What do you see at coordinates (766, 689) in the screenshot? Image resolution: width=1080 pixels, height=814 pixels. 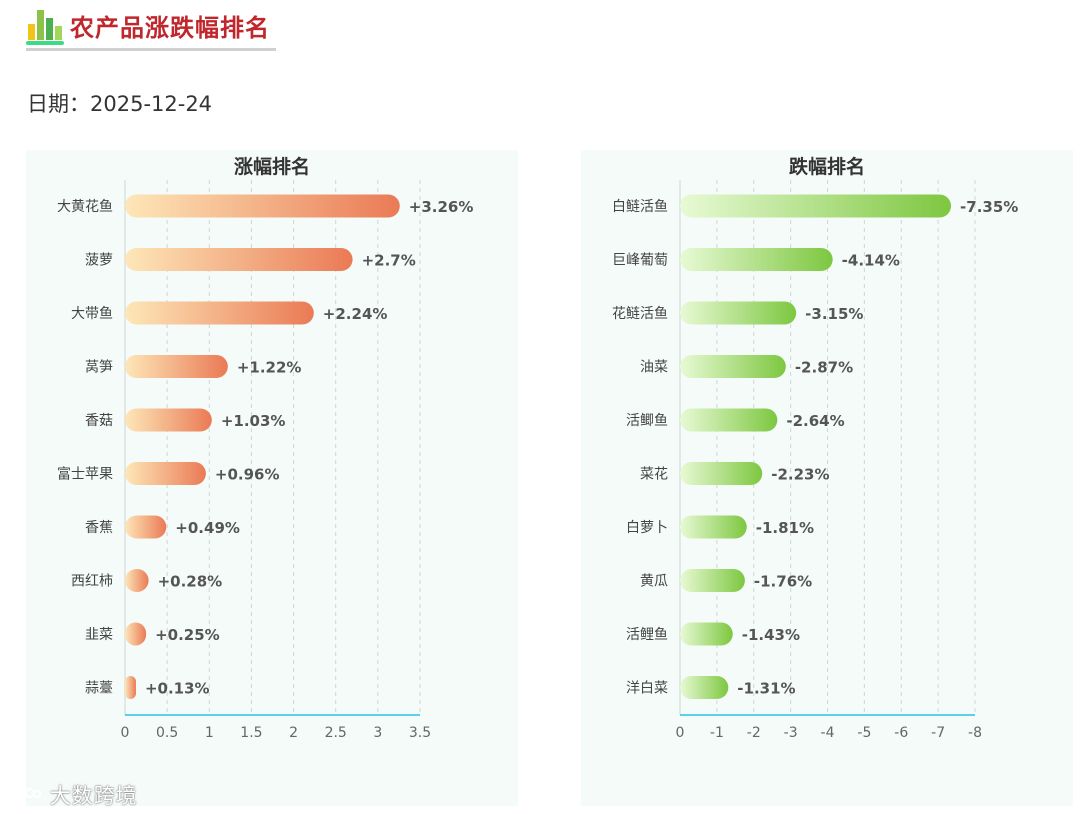 I see `fall-value-label: -1.31%` at bounding box center [766, 689].